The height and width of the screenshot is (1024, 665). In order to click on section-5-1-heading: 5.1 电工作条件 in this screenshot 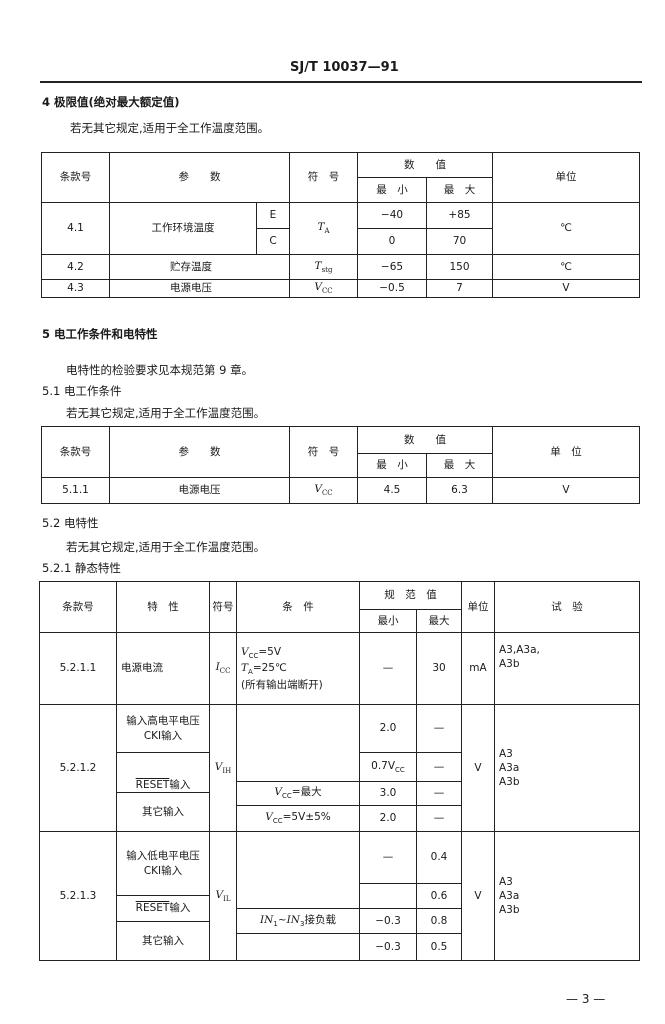, I will do `click(82, 391)`.